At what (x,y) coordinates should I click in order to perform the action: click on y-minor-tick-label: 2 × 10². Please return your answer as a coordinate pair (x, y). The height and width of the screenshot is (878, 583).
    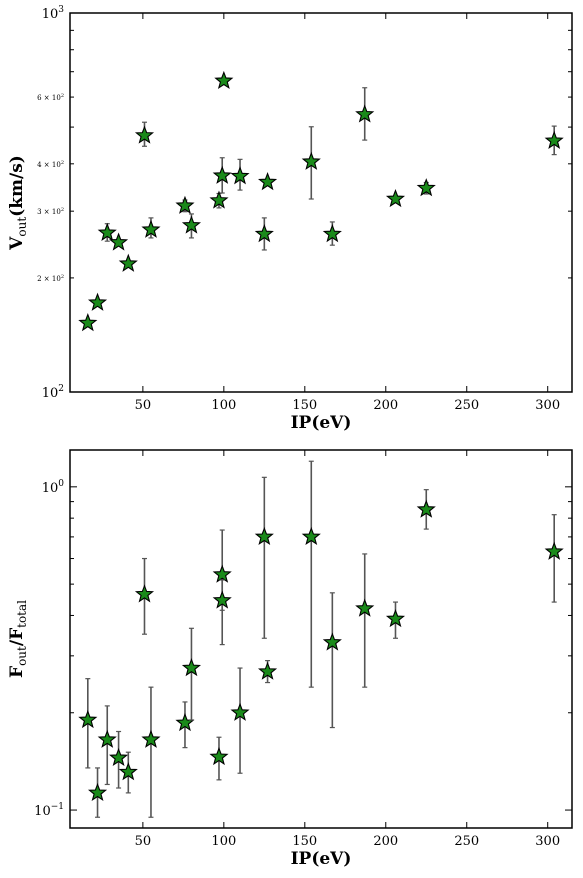
    Looking at the image, I should click on (50, 278).